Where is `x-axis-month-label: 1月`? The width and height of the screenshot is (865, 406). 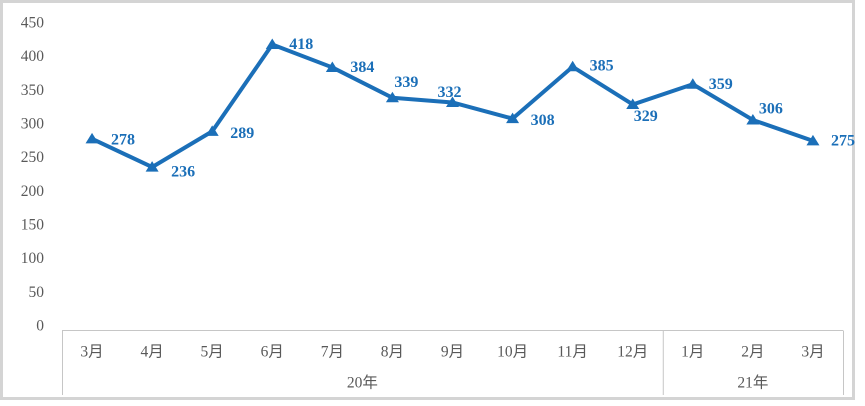
x-axis-month-label: 1月 is located at coordinates (692, 352).